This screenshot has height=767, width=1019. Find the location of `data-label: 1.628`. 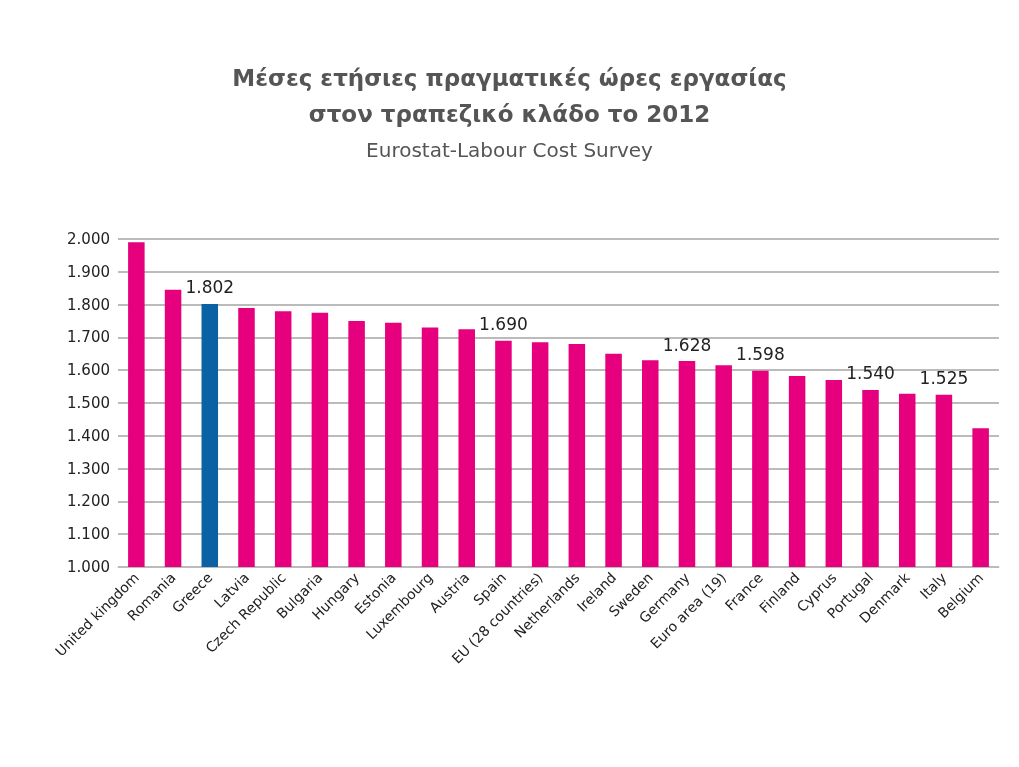

data-label: 1.628 is located at coordinates (687, 344).